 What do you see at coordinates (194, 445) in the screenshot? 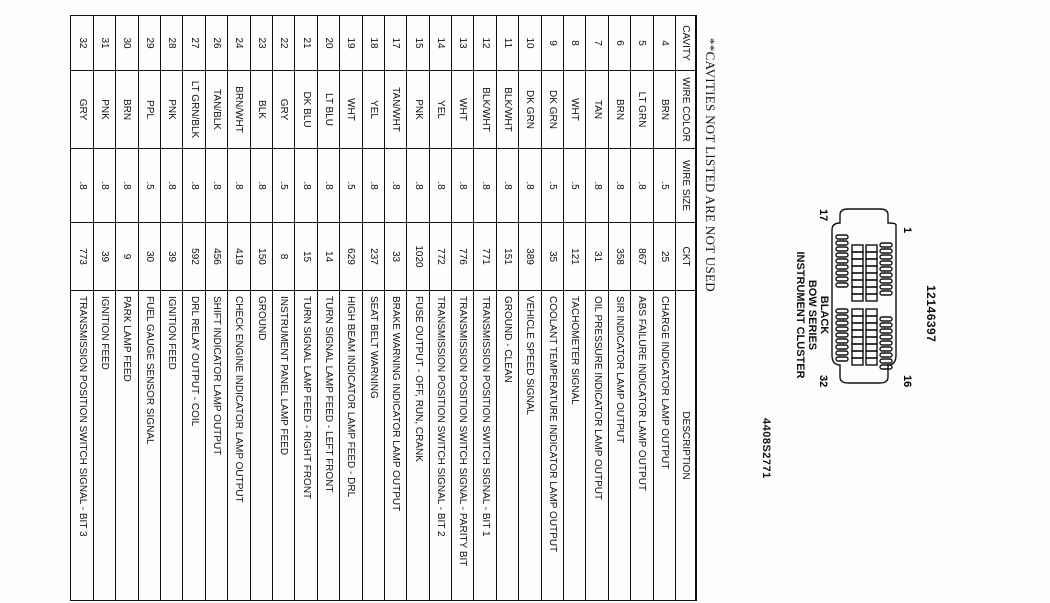
I see `cell-description: DRL RELAY OUTPUT - COIL` at bounding box center [194, 445].